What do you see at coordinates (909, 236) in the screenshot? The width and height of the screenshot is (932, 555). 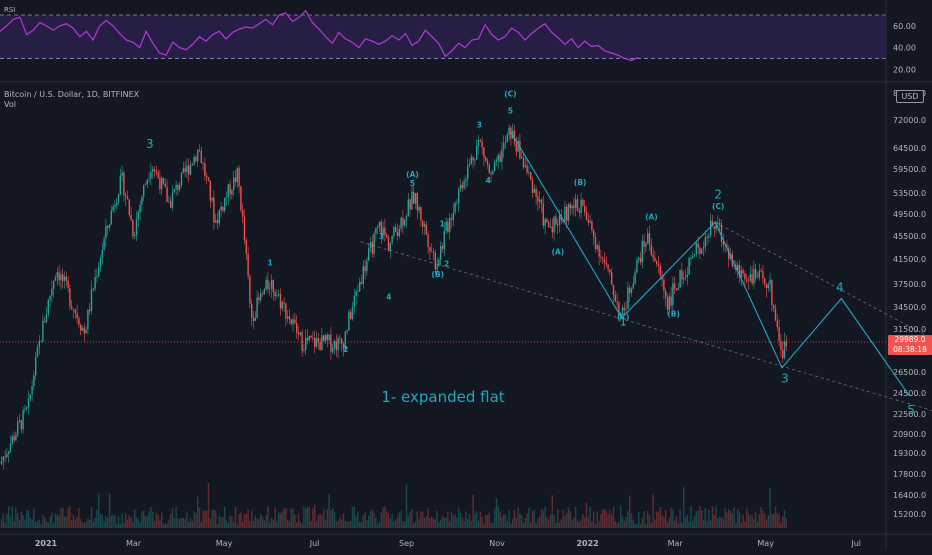 I see `price-tick-label: 45500.0` at bounding box center [909, 236].